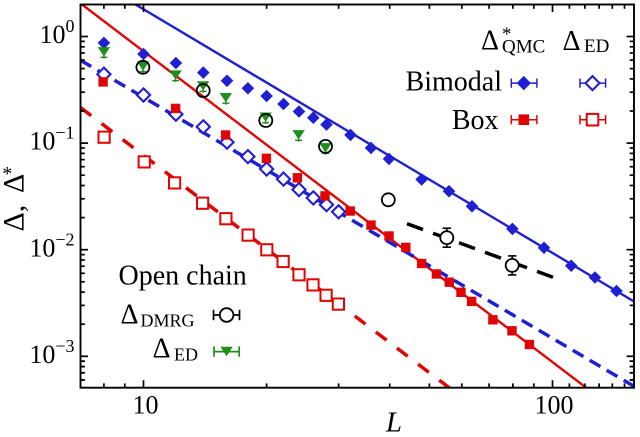  What do you see at coordinates (168, 321) in the screenshot?
I see `svg-text: DMRG` at bounding box center [168, 321].